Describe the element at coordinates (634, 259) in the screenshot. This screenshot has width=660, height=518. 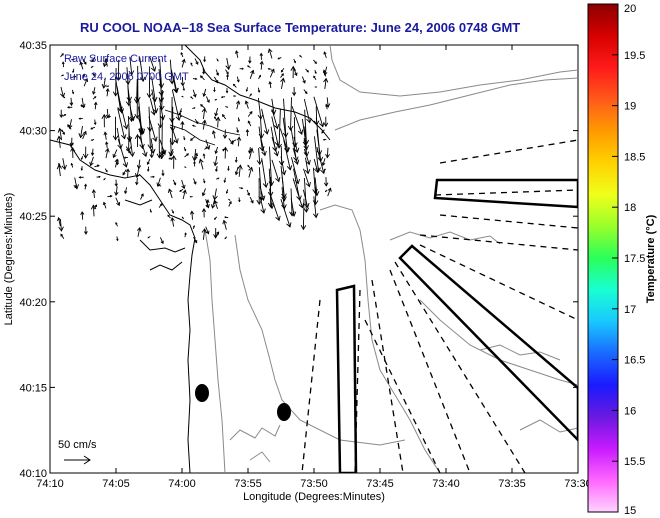
I see `colorbar-tick-label: 17.5` at that location.